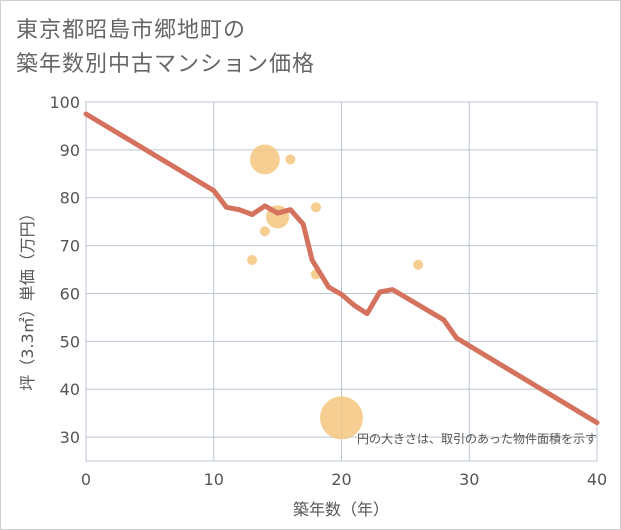 The height and width of the screenshot is (530, 621). Describe the element at coordinates (70, 150) in the screenshot. I see `y-tick-label: 90` at that location.